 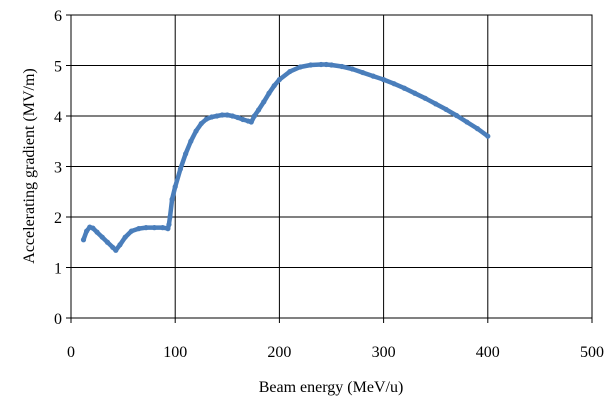 I want to click on x-tick-label: 500, so click(x=592, y=352).